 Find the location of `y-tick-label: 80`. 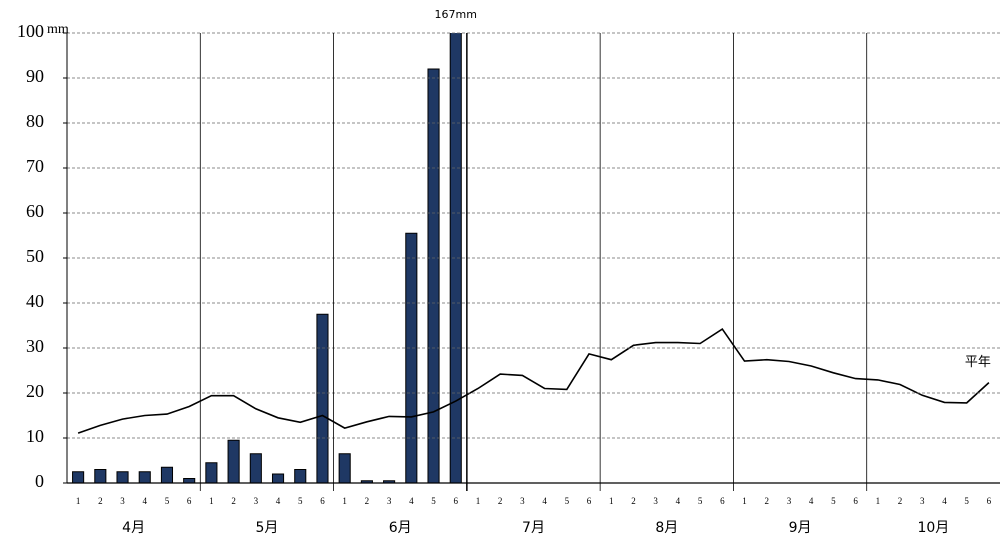

y-tick-label: 80 is located at coordinates (35, 121).